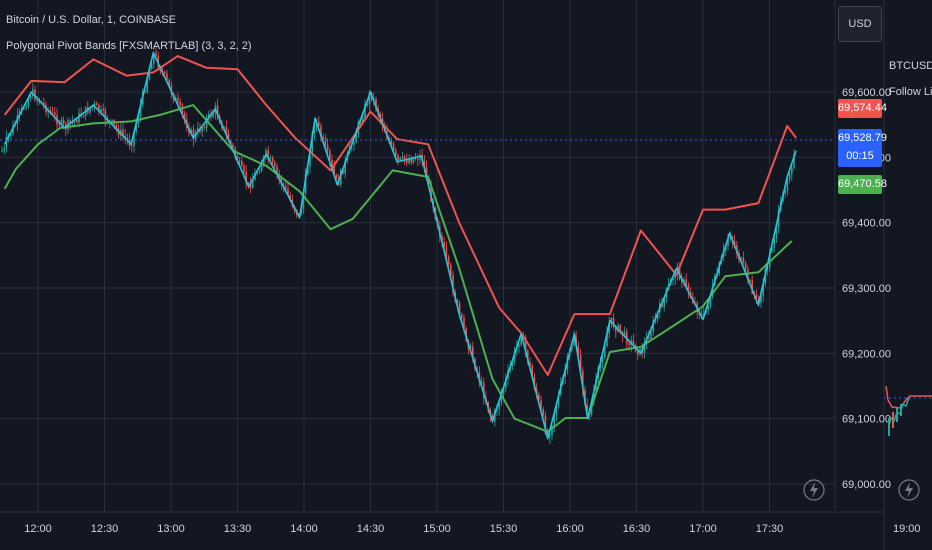  Describe the element at coordinates (437, 529) in the screenshot. I see `x-tick-label: 15:00` at that location.